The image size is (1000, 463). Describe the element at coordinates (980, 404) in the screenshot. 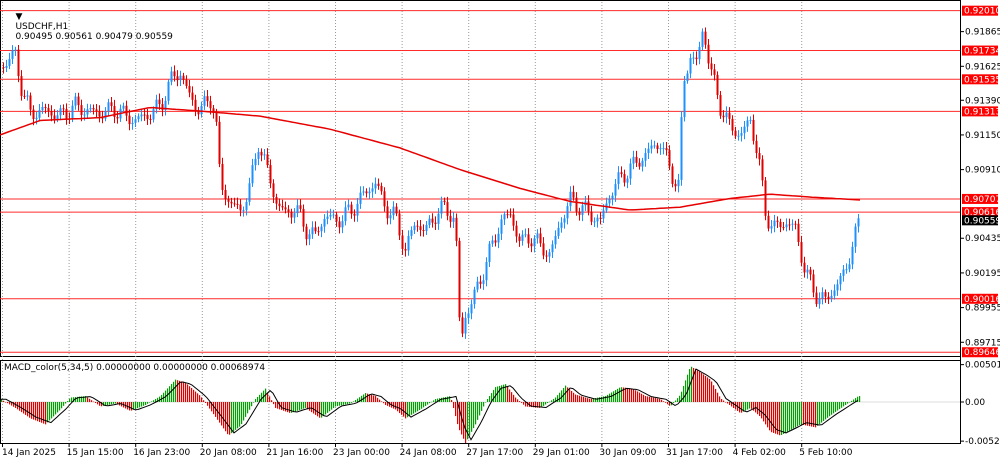

I see `macd-axis-labels: 0.00501236 0.00 -0.00524989` at that location.